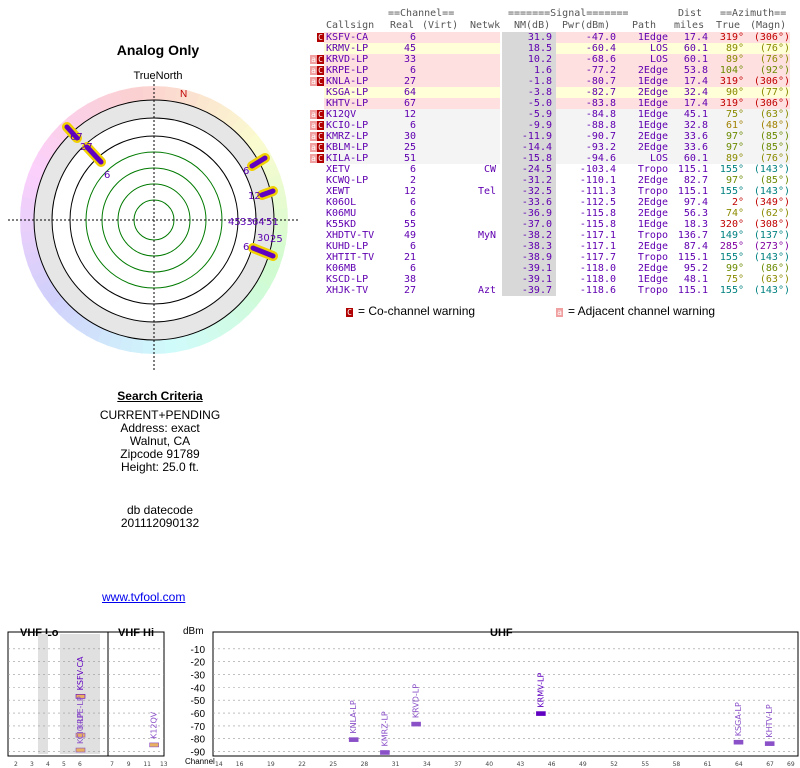 Image resolution: width=800 pixels, height=768 pixels. What do you see at coordinates (313, 136) in the screenshot?
I see `adjacent-channel-badge: a` at bounding box center [313, 136].